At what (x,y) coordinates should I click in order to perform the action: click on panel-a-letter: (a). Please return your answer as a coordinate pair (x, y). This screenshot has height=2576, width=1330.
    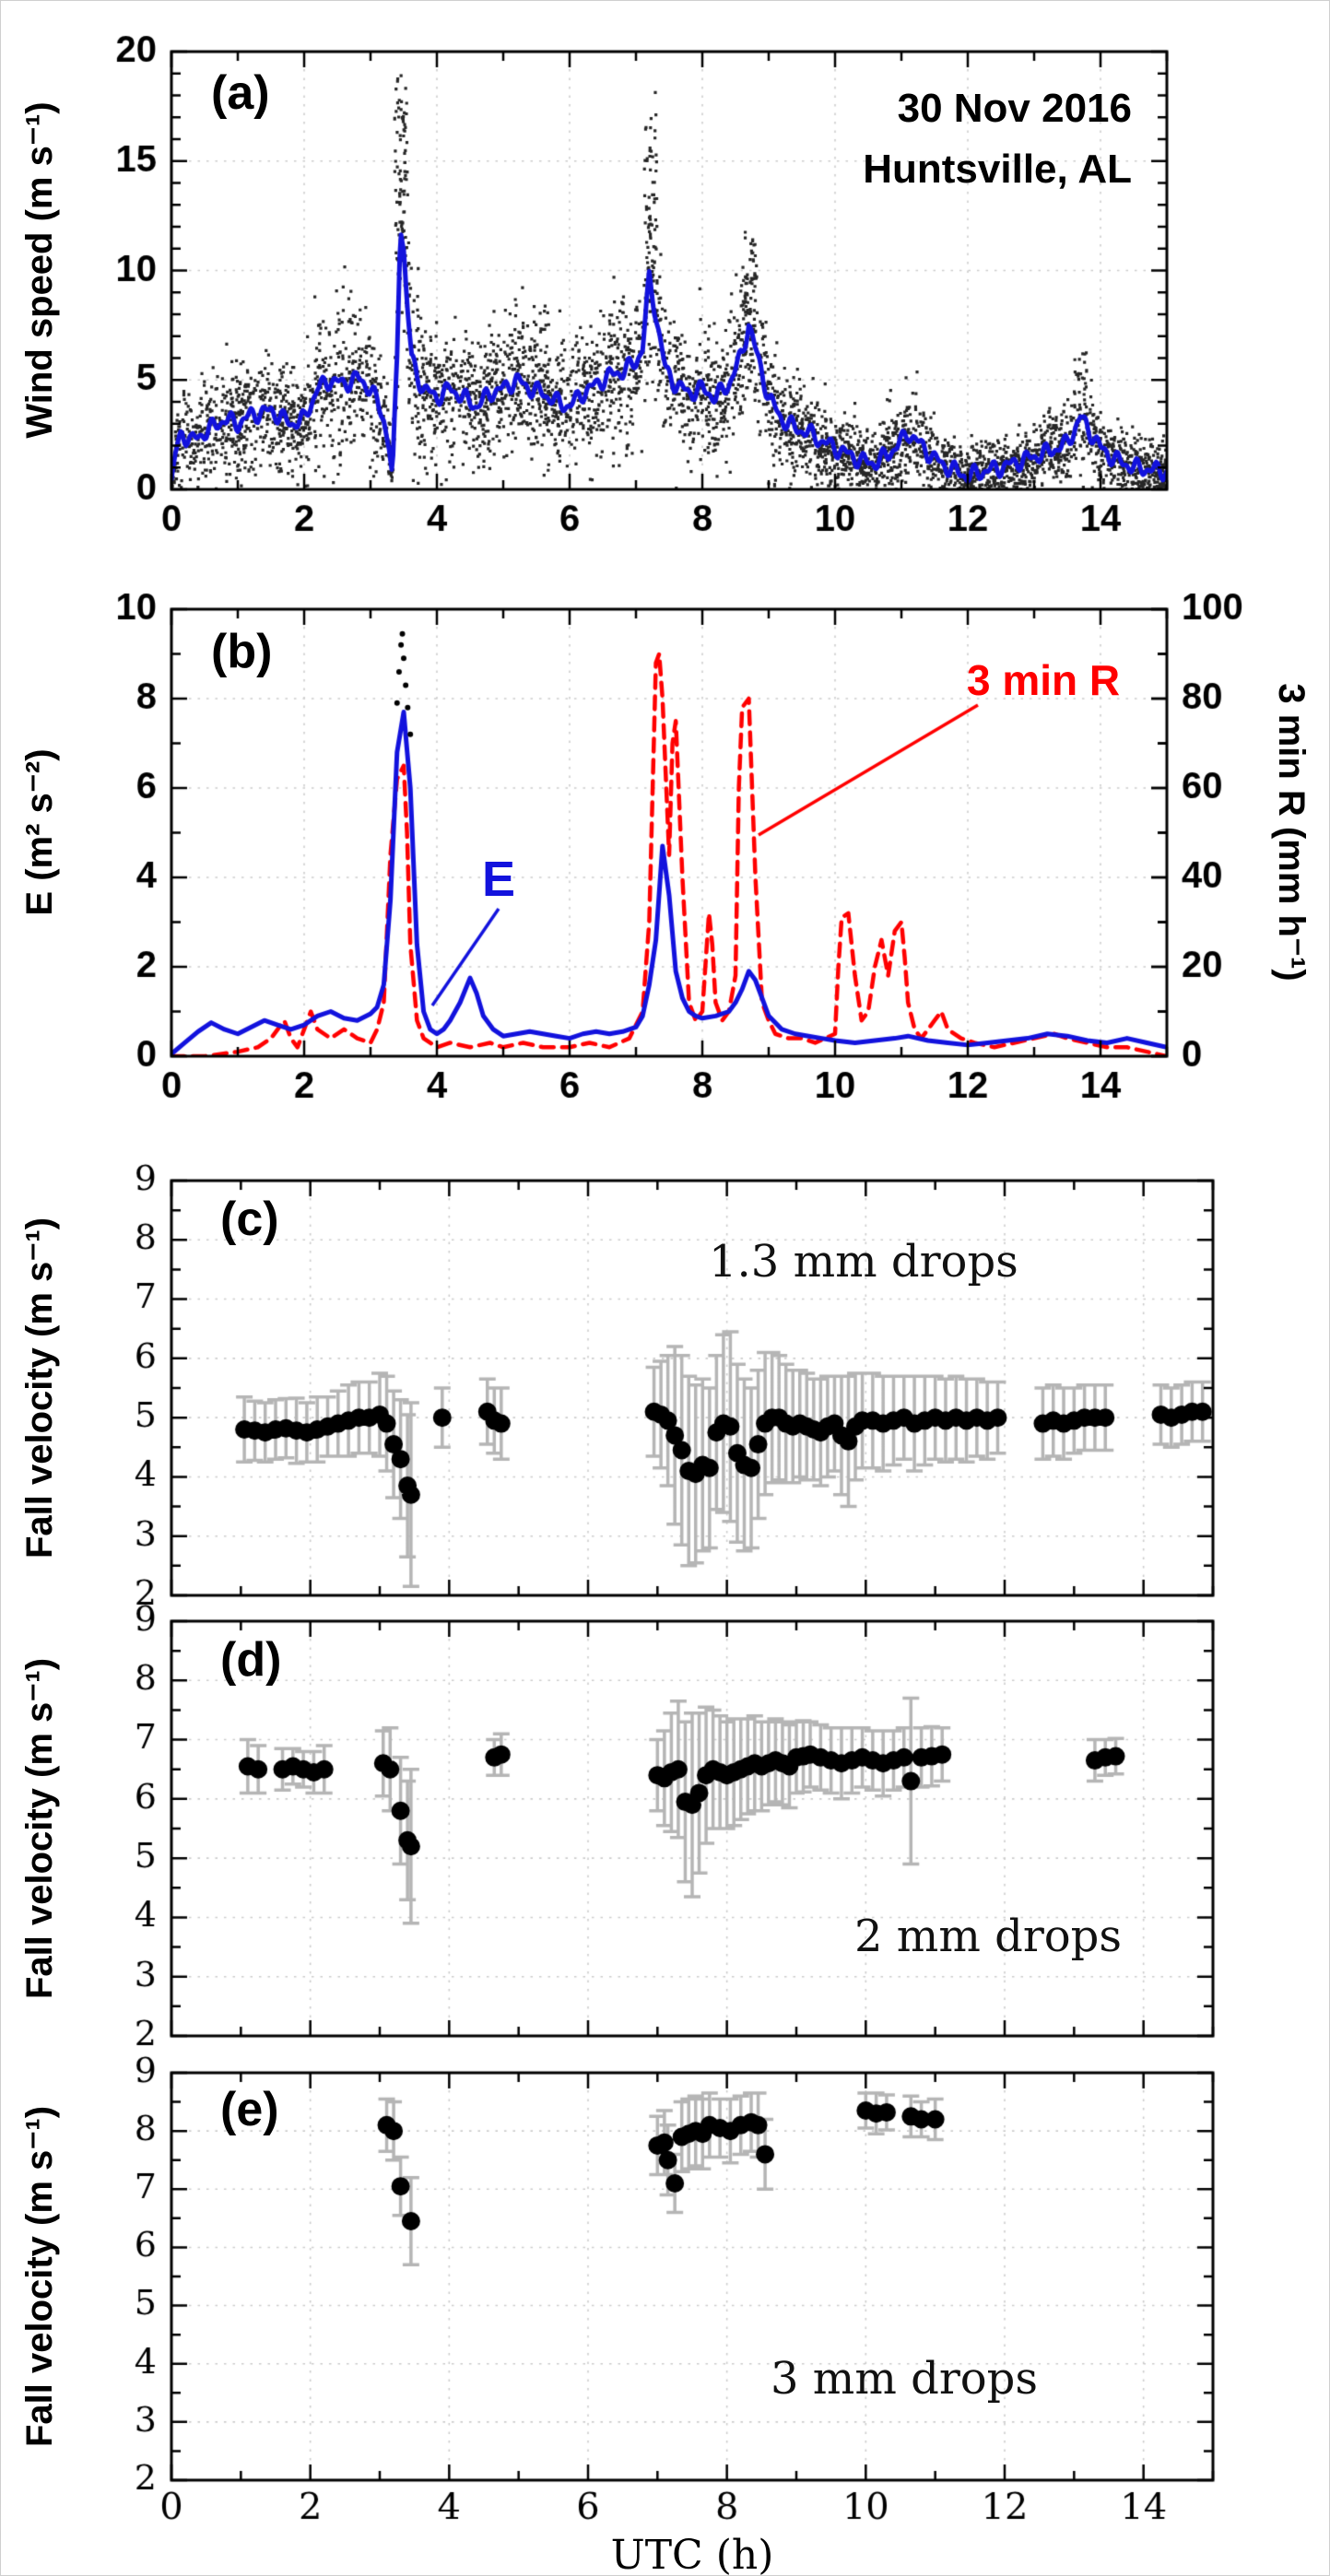
    Looking at the image, I should click on (240, 93).